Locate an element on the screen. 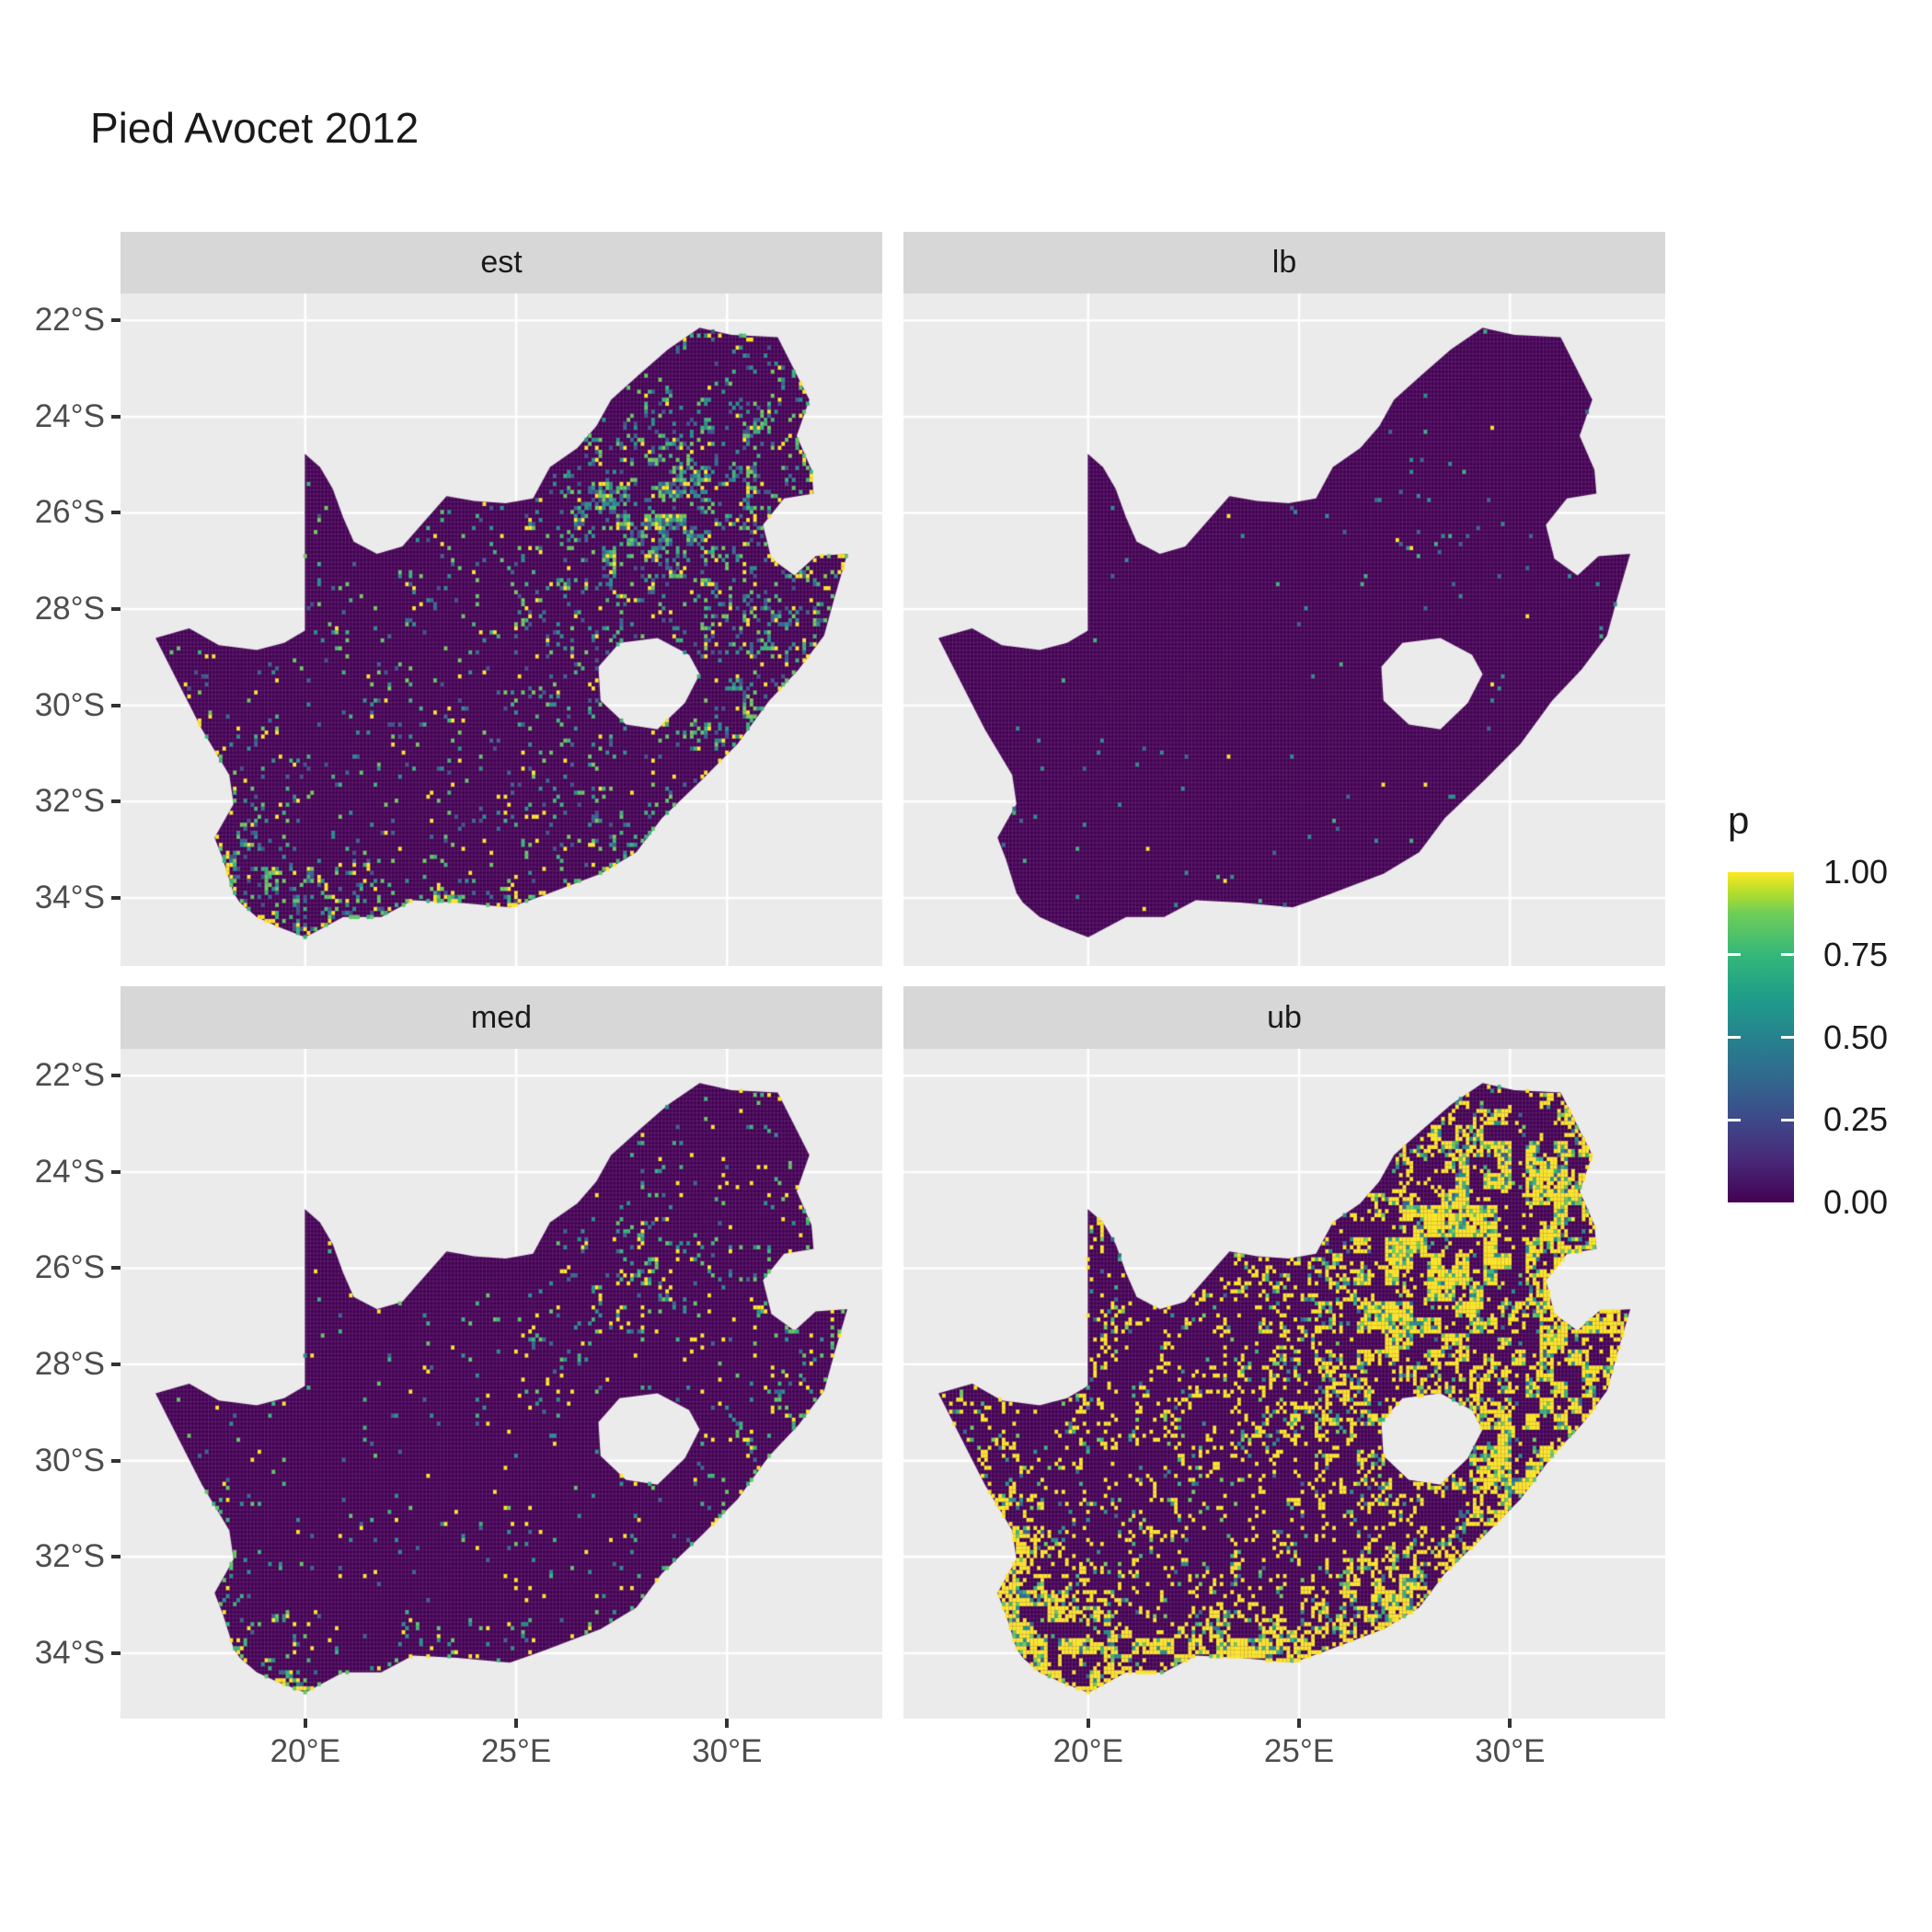  facet-strip-med: med is located at coordinates (501, 1018).